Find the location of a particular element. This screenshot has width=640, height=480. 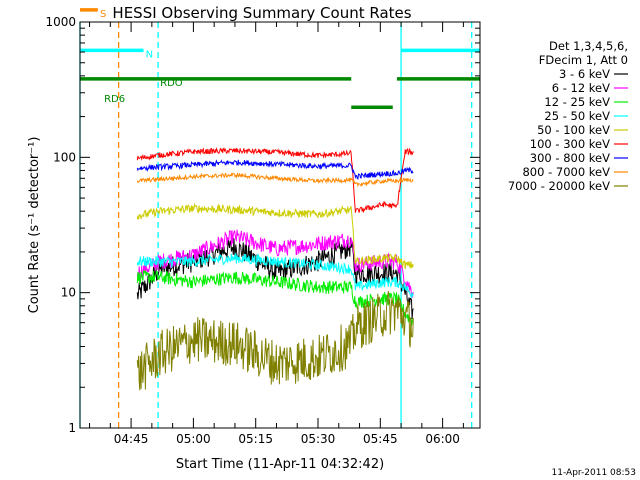

legend-entry: 300 - 800 keV is located at coordinates (570, 158).